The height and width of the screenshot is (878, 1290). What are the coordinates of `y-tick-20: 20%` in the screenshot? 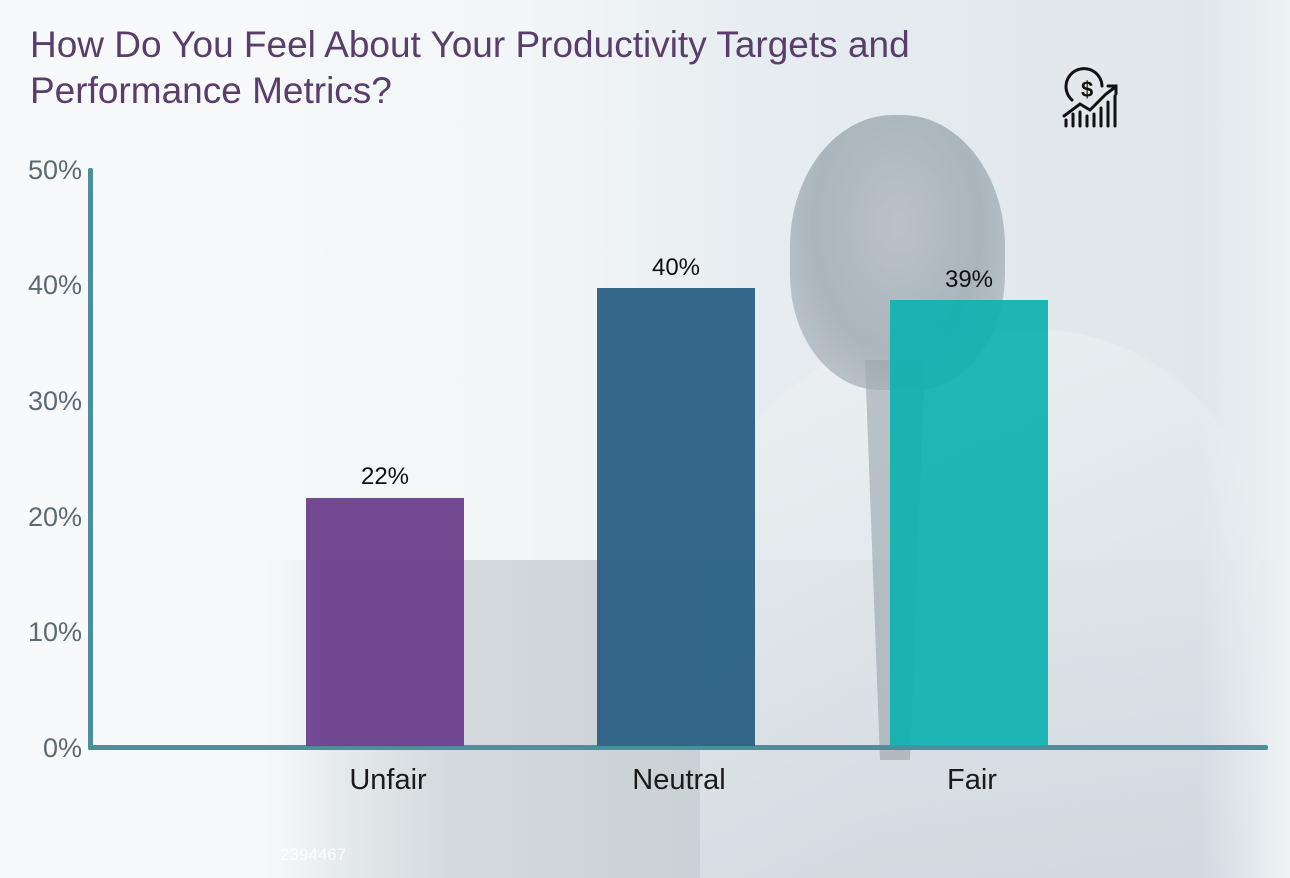 It's located at (54, 517).